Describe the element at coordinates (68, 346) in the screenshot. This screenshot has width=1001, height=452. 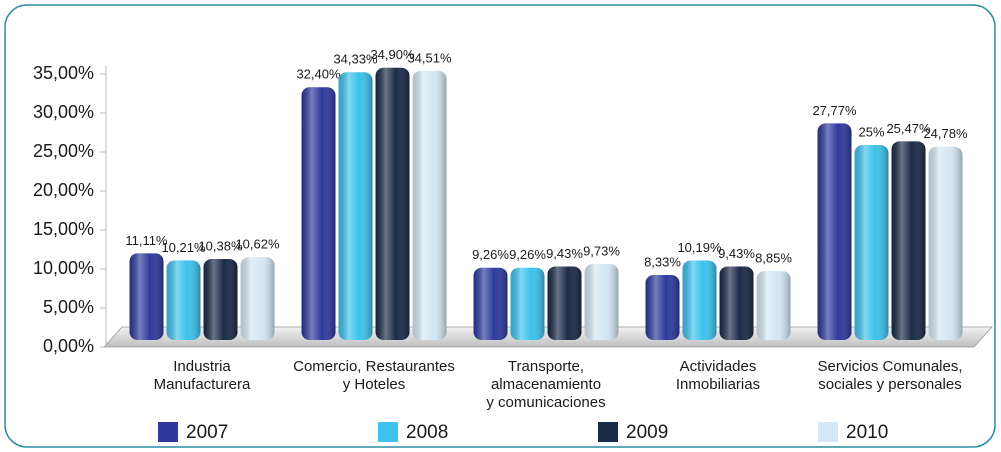
I see `y-tick-label: 0,00%` at that location.